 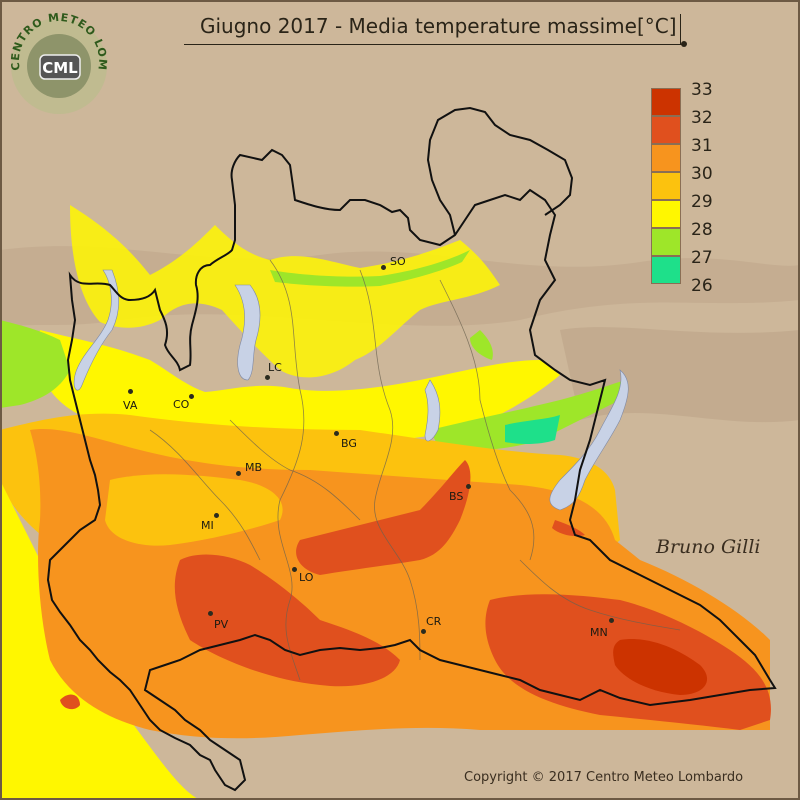 What do you see at coordinates (275, 367) in the screenshot?
I see `city-label: LC` at bounding box center [275, 367].